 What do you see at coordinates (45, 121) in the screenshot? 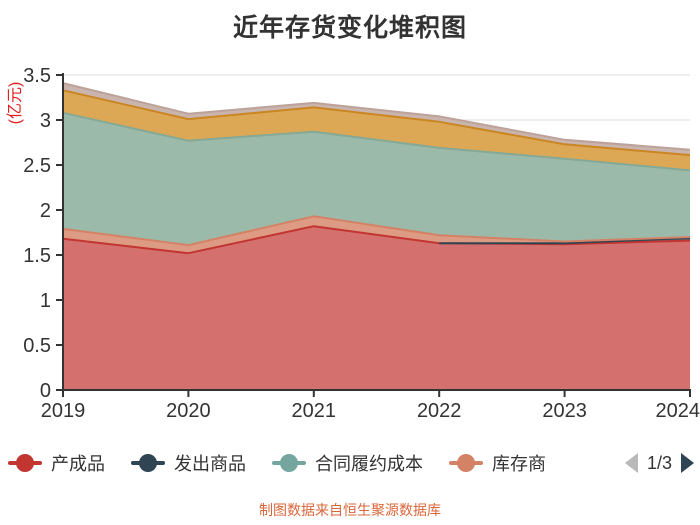
I see `svg-text: 3` at bounding box center [45, 121].